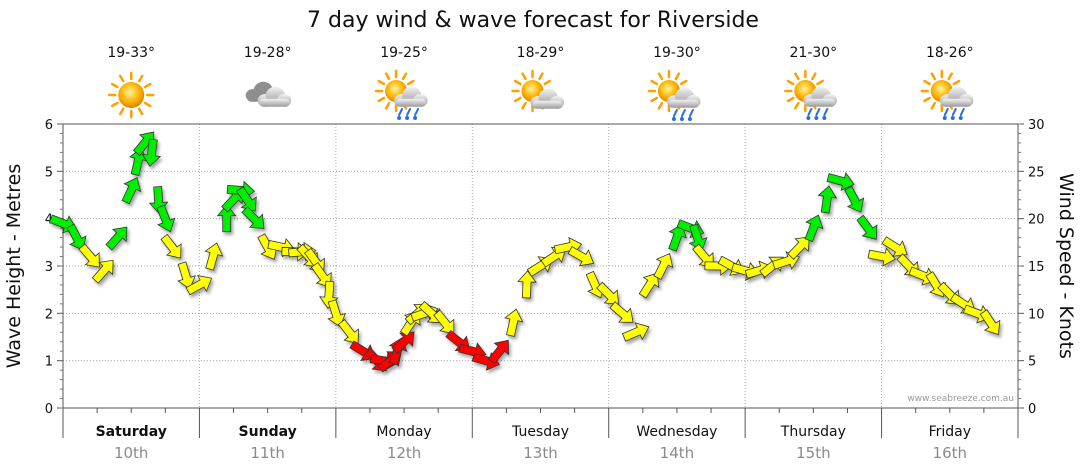 Image resolution: width=1080 pixels, height=475 pixels. I want to click on x-tick-day: Tuesday, so click(540, 432).